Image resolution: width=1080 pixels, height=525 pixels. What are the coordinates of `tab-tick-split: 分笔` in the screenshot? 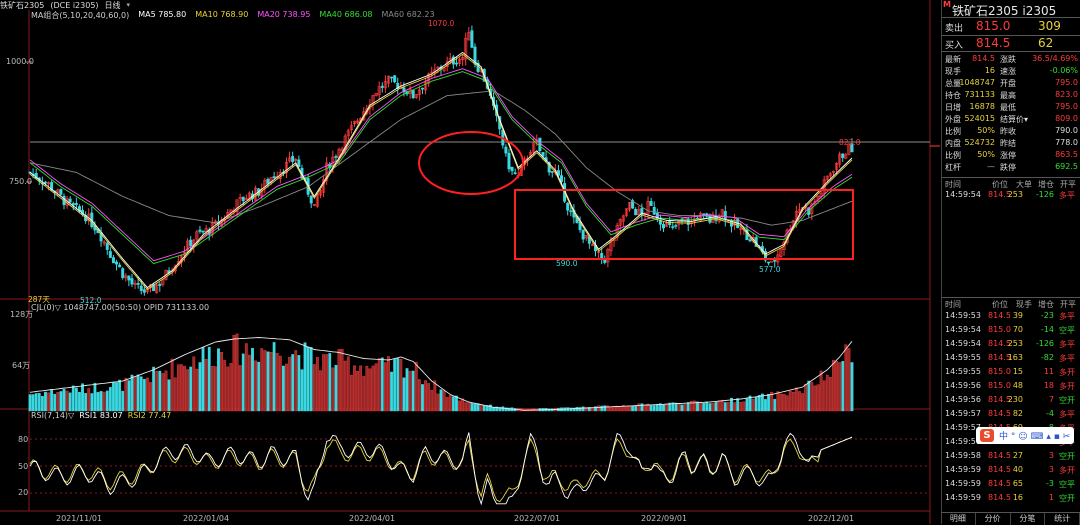 It's located at (1028, 519).